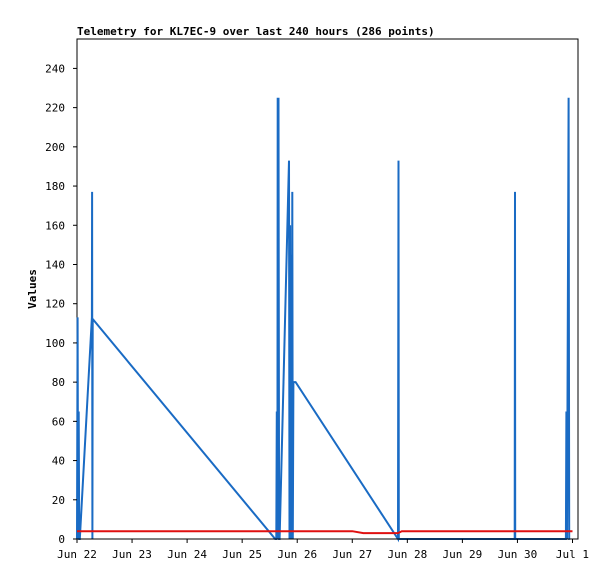 The image size is (615, 579). Describe the element at coordinates (55, 186) in the screenshot. I see `y-tick-label: 180` at that location.